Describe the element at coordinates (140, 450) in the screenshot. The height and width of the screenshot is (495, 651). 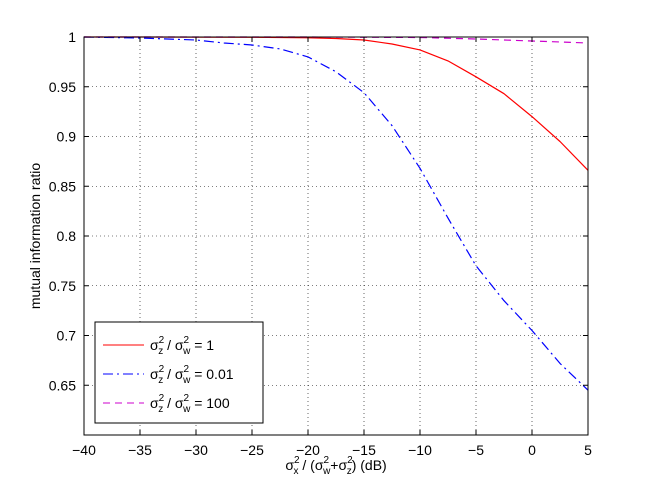
I see `x-tick-label: −35` at that location.